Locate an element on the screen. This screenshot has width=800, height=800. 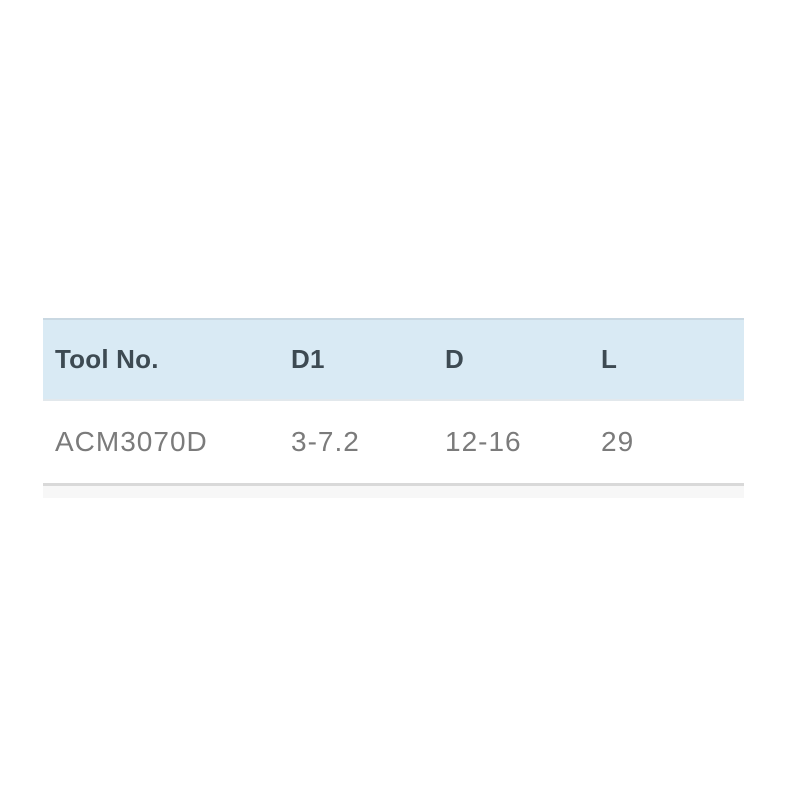
column-header-l: L is located at coordinates (609, 359).